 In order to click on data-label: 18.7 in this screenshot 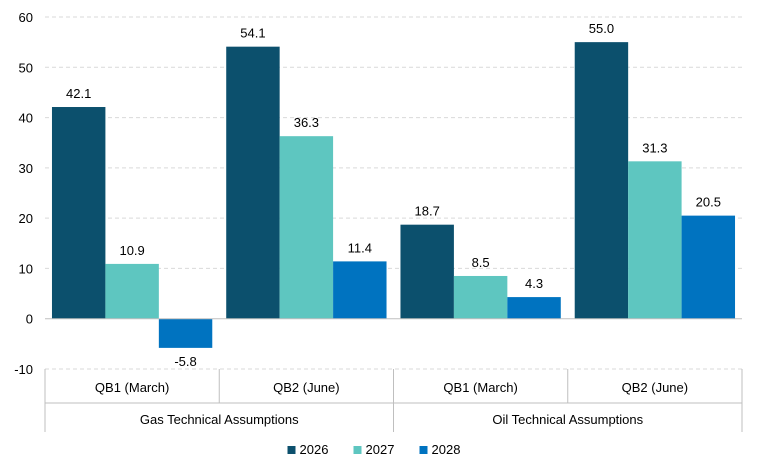, I will do `click(427, 211)`.